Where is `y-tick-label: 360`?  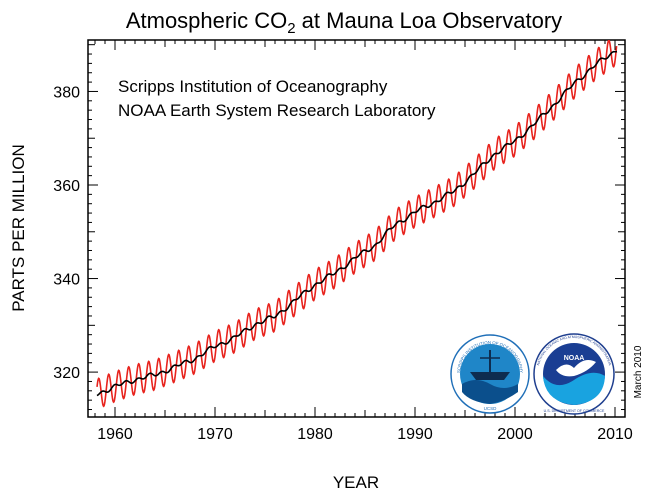
y-tick-label: 360 is located at coordinates (66, 186).